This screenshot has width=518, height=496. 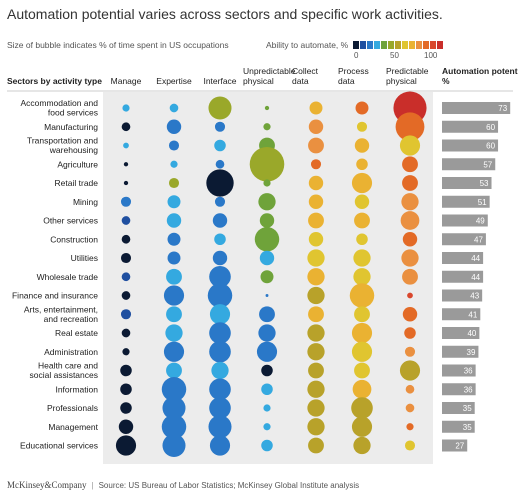 I want to click on column-header: Interface, so click(x=219, y=81).